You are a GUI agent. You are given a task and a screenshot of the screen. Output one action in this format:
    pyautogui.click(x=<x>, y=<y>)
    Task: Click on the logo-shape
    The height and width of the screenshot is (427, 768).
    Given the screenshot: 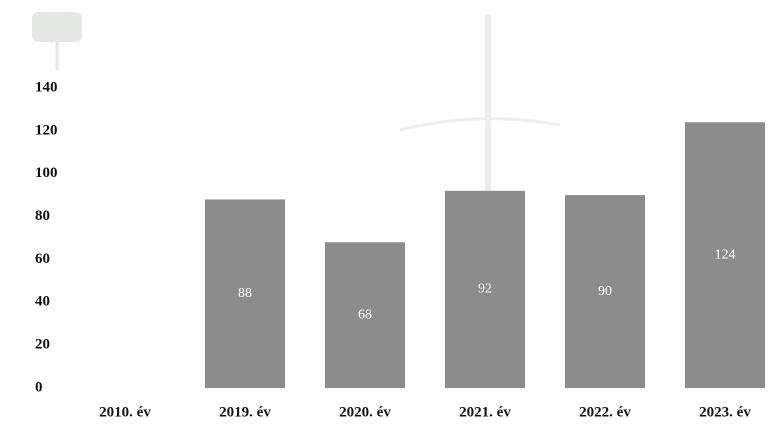 What is the action you would take?
    pyautogui.click(x=57, y=27)
    